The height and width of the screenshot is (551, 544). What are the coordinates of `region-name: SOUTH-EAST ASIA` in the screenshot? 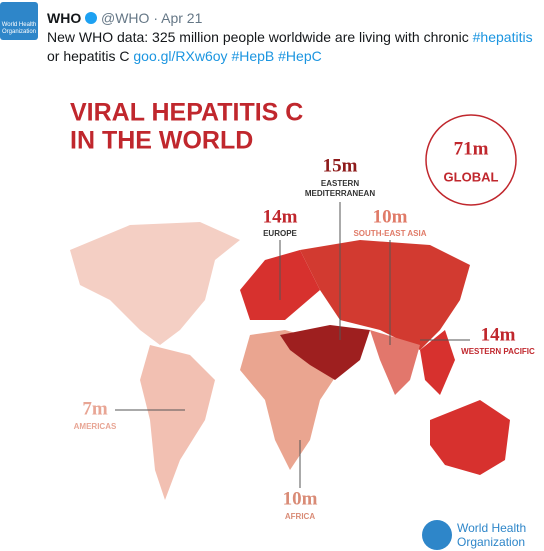 It's located at (389, 233).